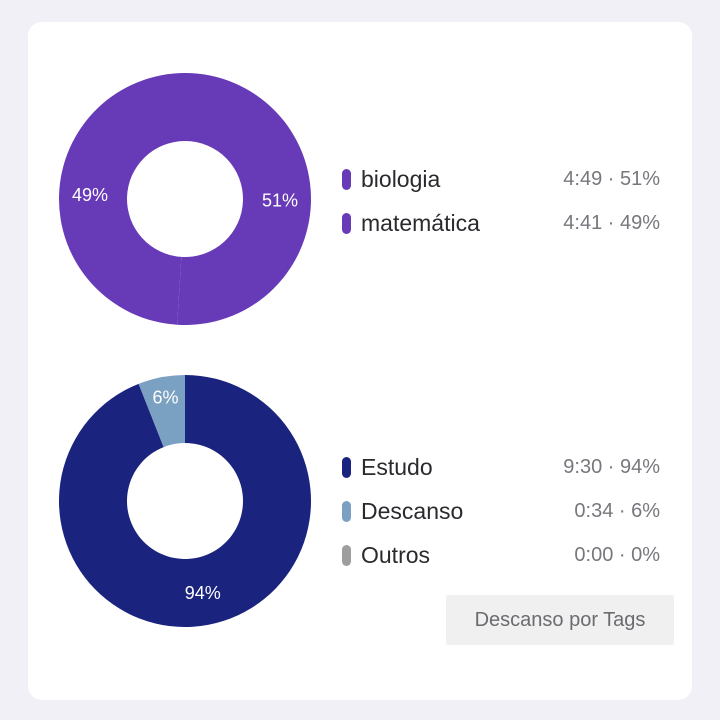 The image size is (720, 720). Describe the element at coordinates (346, 179) in the screenshot. I see `legend-swatch-biologia` at that location.